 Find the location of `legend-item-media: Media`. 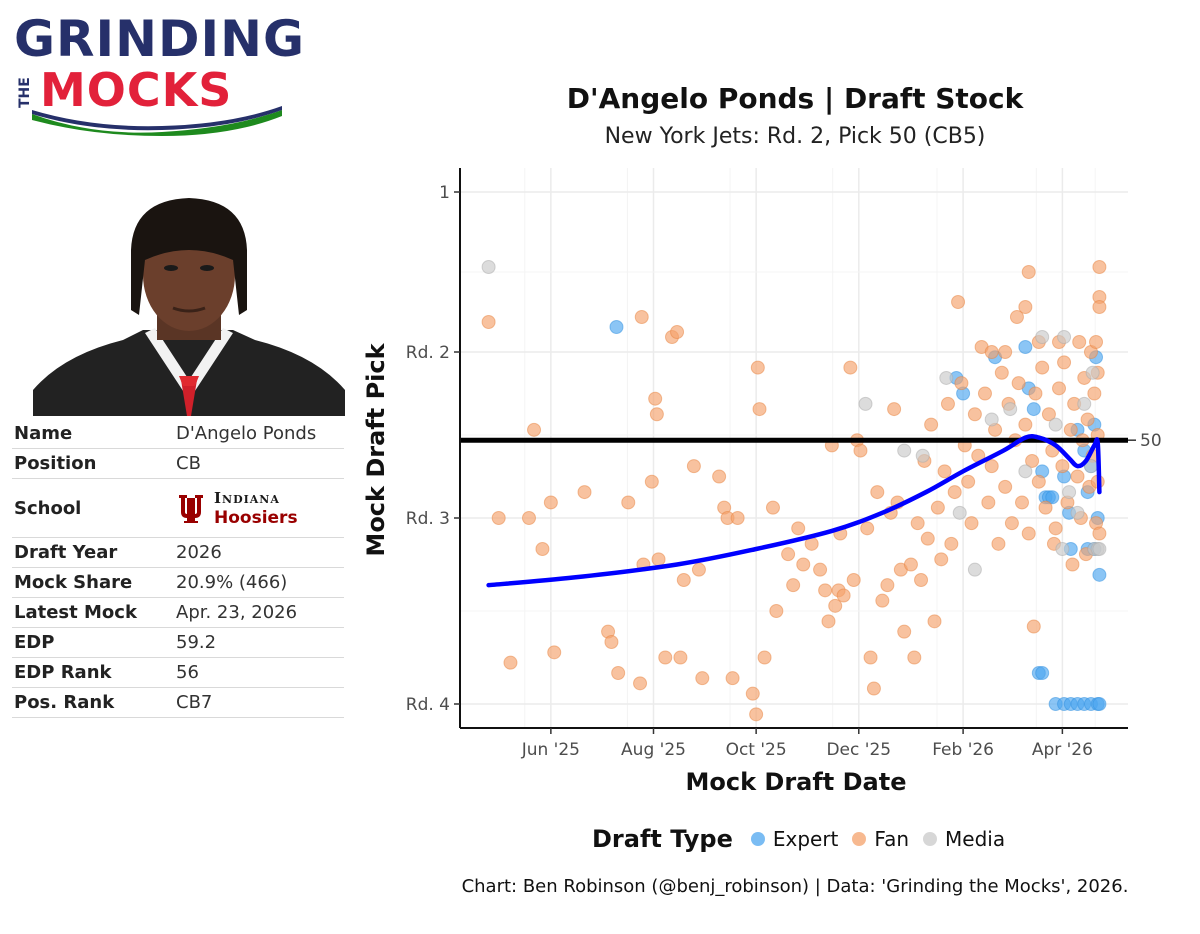

legend-item-media: Media is located at coordinates (964, 839).